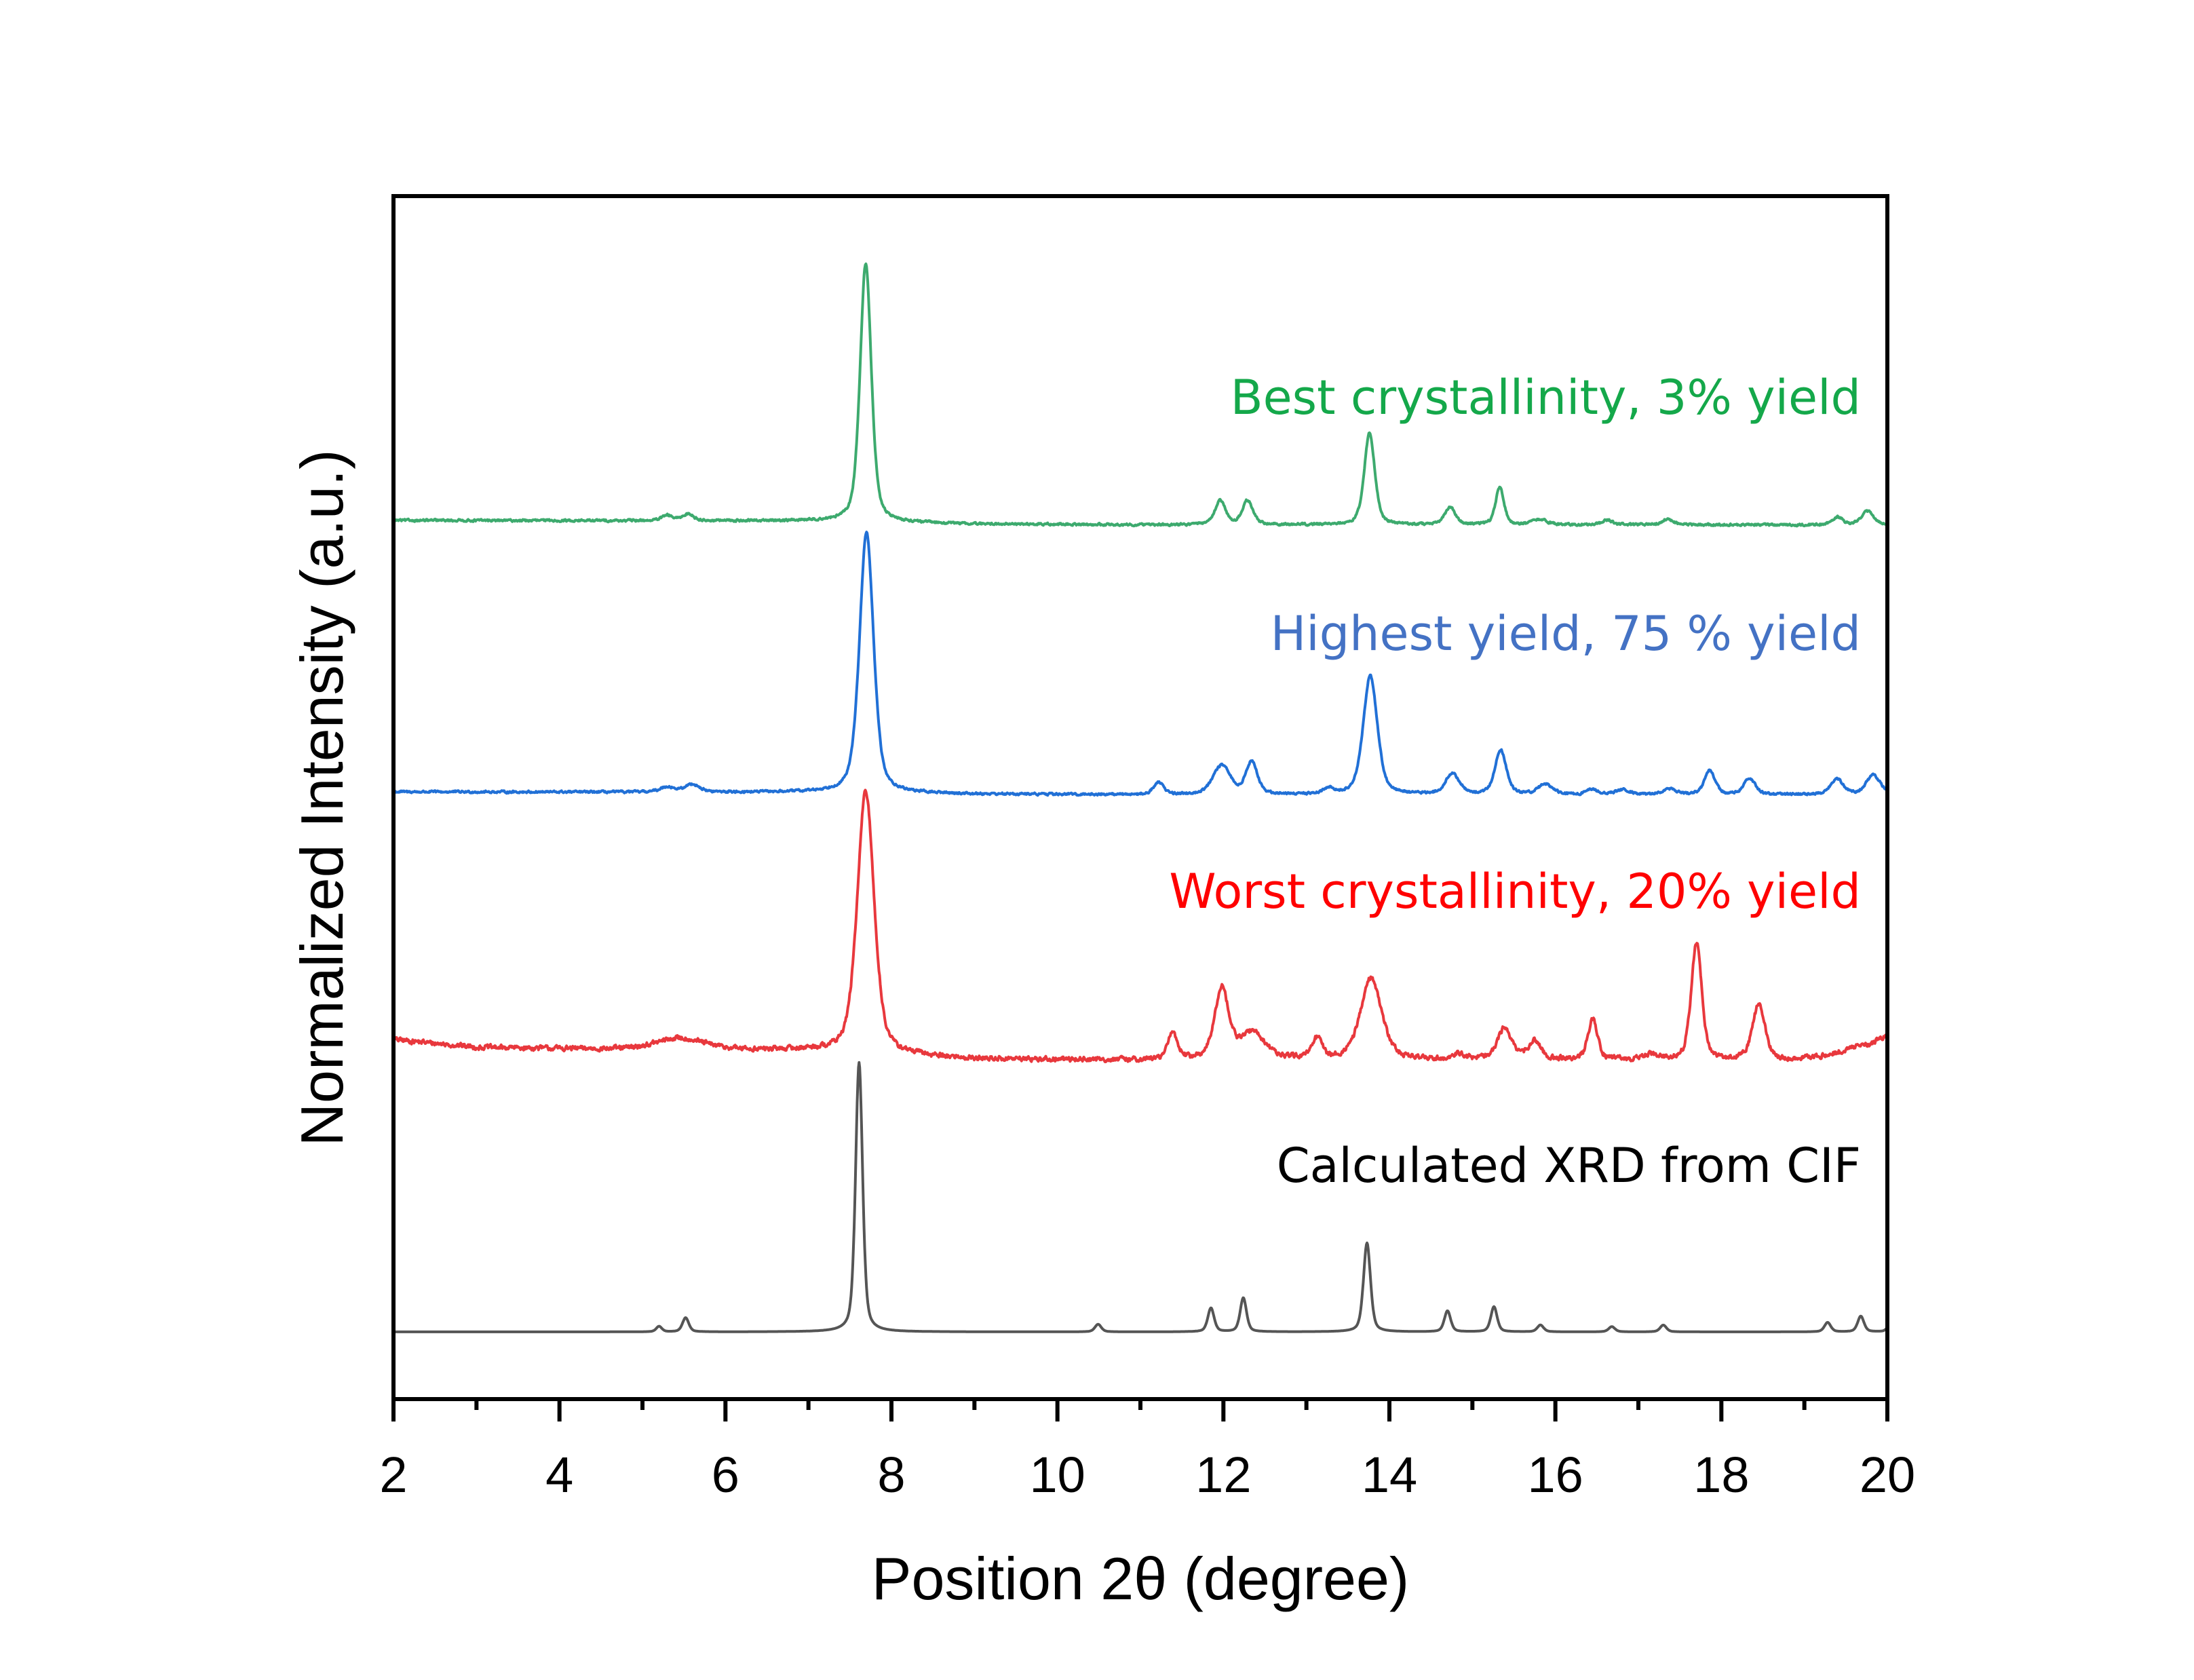 The height and width of the screenshot is (1680, 2194). Describe the element at coordinates (1887, 1475) in the screenshot. I see `x-tick-label: 20` at that location.